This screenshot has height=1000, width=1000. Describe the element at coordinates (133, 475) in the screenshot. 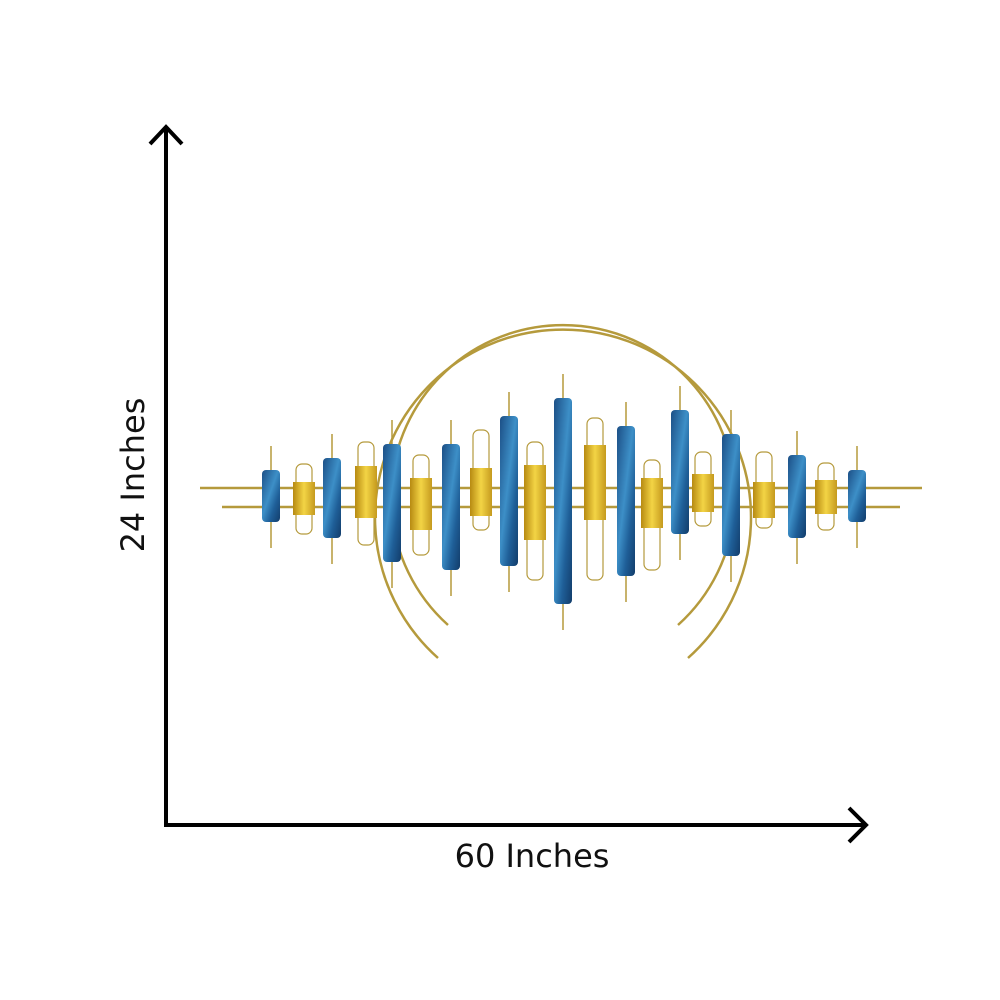

I see `height-label: 24 Inches` at that location.